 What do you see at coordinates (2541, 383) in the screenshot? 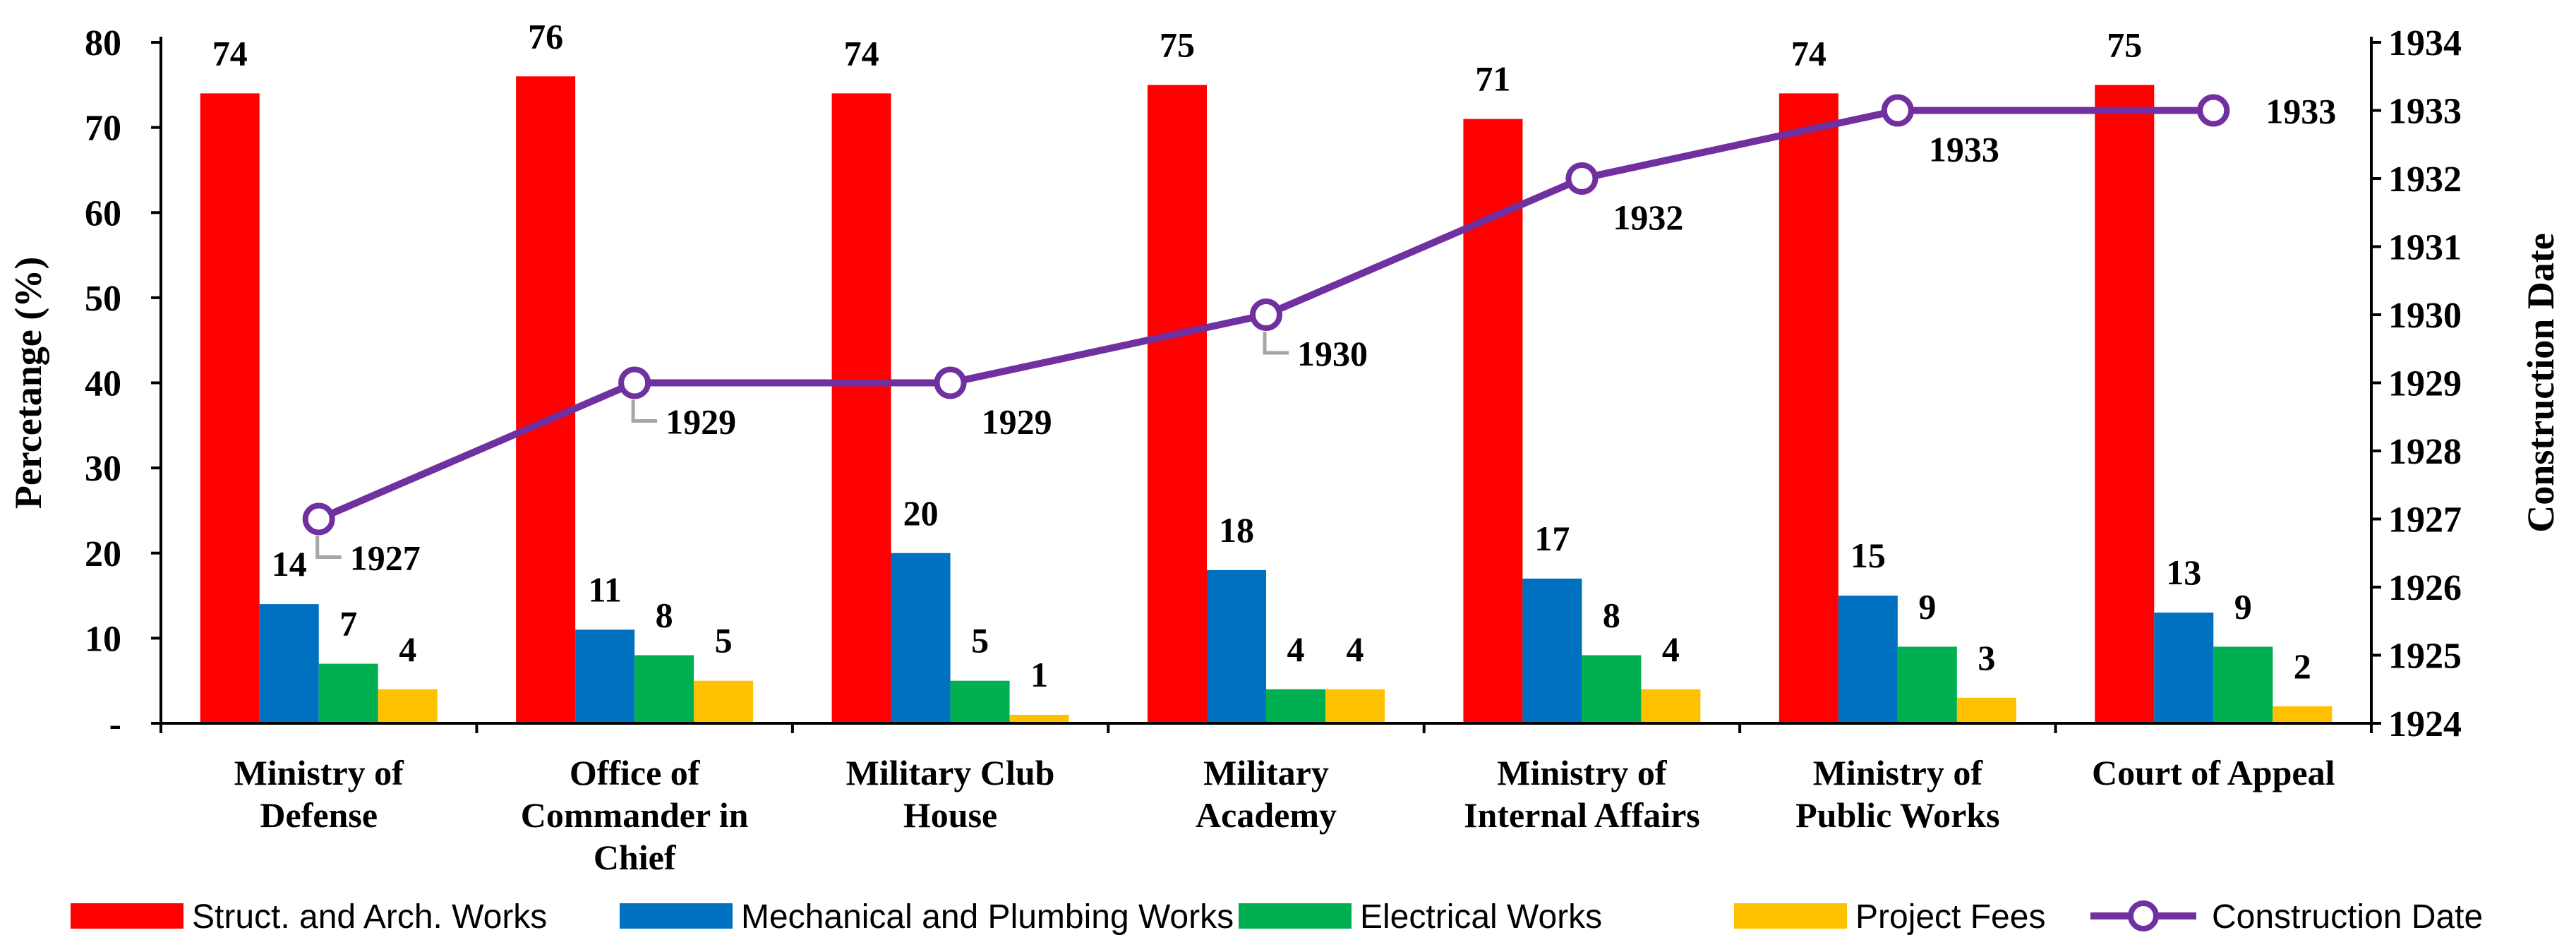
I see `y2-axis-title: Construction Date` at bounding box center [2541, 383].